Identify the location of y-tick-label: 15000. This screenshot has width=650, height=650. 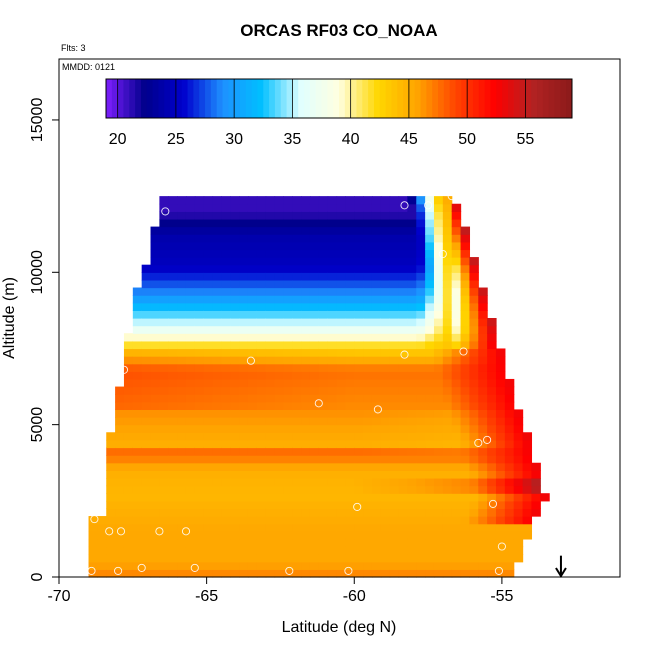
(37, 120).